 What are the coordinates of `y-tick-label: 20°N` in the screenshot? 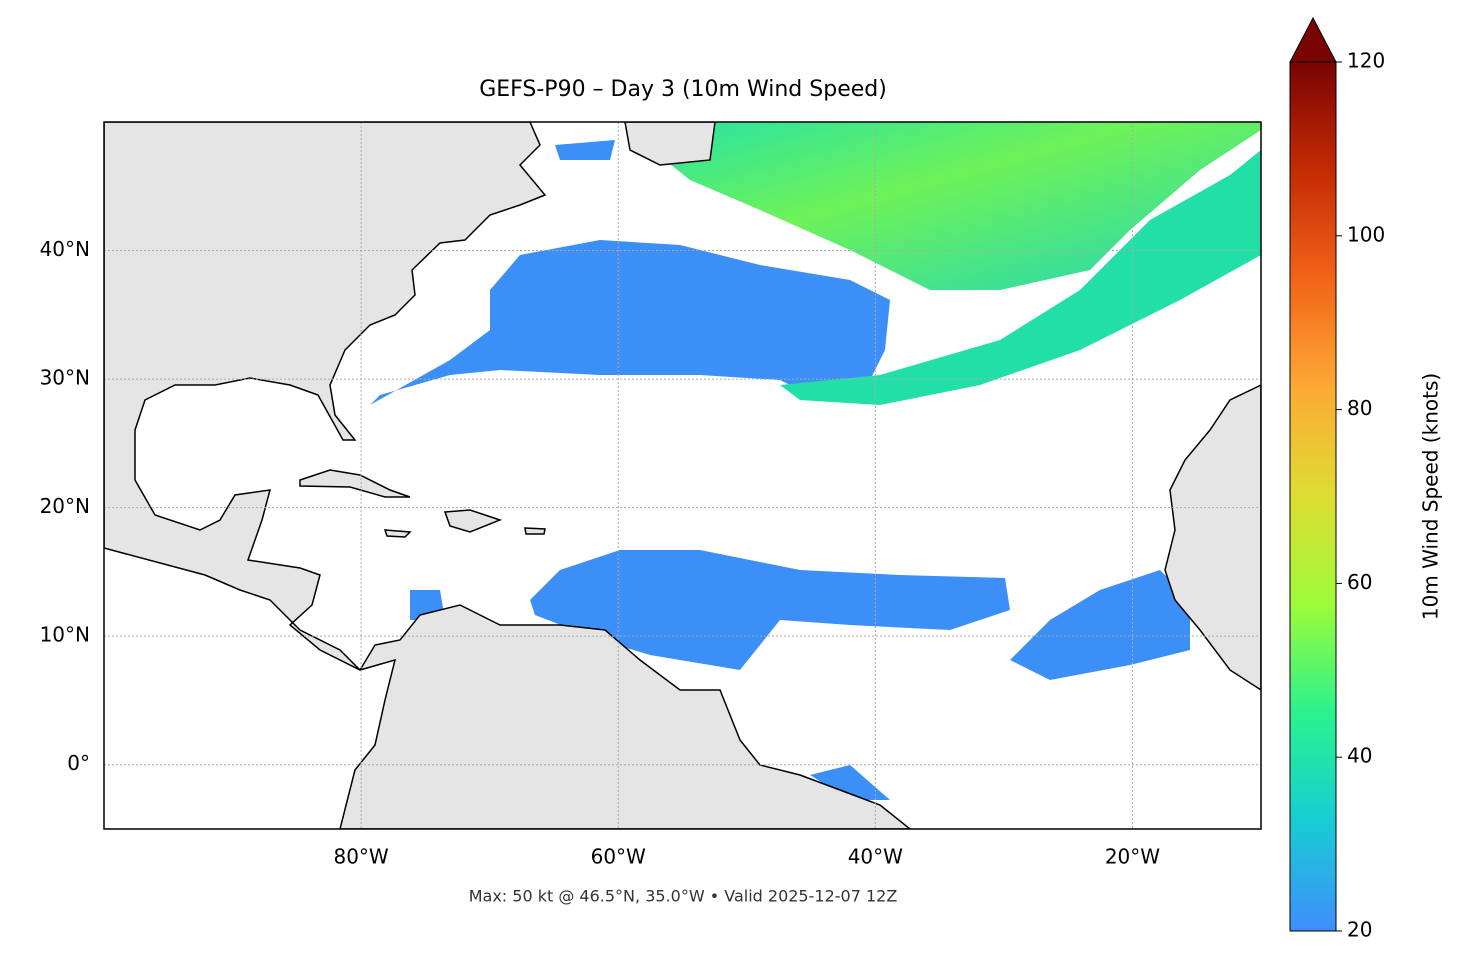 It's located at (65, 506).